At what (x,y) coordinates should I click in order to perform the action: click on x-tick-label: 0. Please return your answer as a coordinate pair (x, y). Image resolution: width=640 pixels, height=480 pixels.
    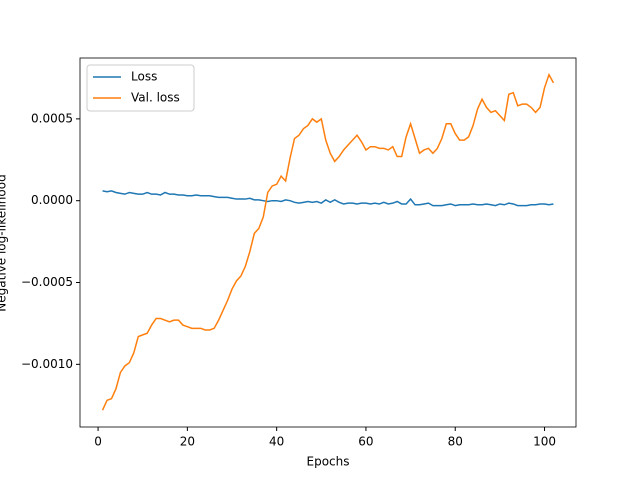
    Looking at the image, I should click on (98, 442).